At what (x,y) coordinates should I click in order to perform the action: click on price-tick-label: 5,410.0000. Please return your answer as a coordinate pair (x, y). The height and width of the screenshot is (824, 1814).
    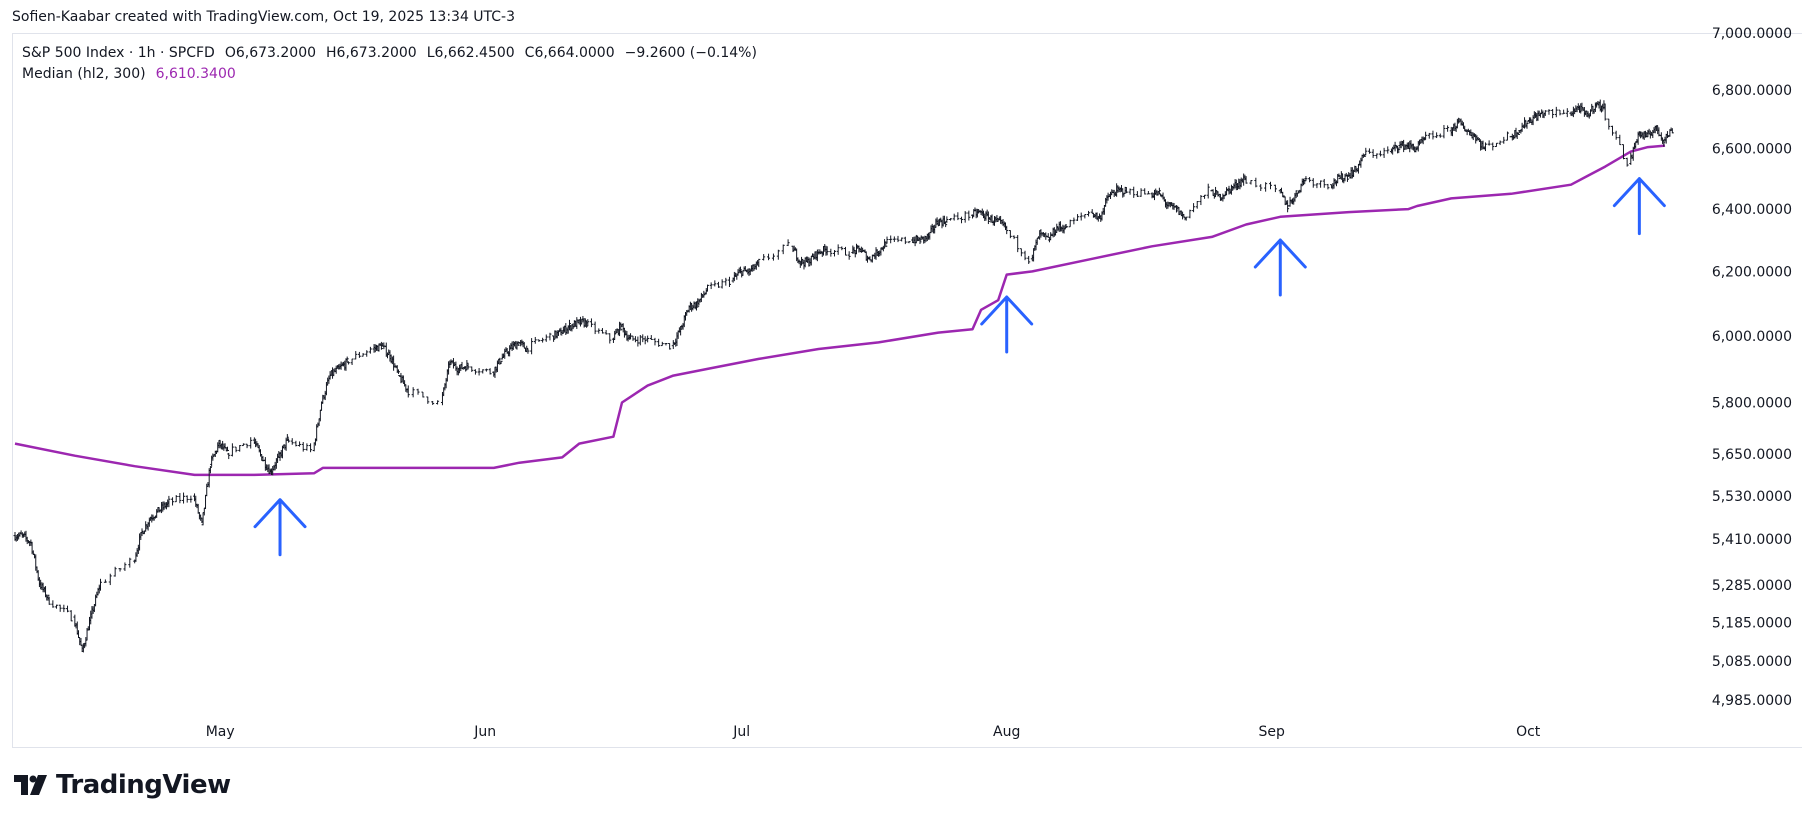
    Looking at the image, I should click on (1752, 540).